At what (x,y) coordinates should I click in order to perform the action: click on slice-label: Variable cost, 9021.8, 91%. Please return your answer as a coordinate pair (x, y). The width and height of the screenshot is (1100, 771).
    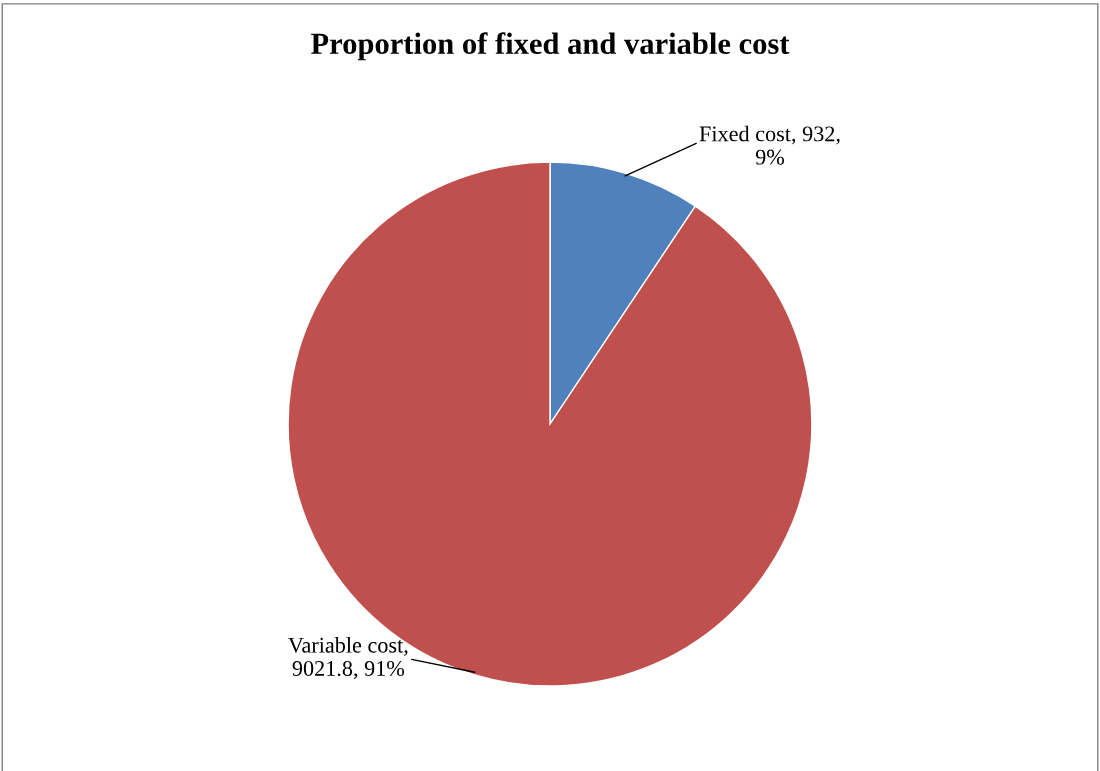
    Looking at the image, I should click on (348, 658).